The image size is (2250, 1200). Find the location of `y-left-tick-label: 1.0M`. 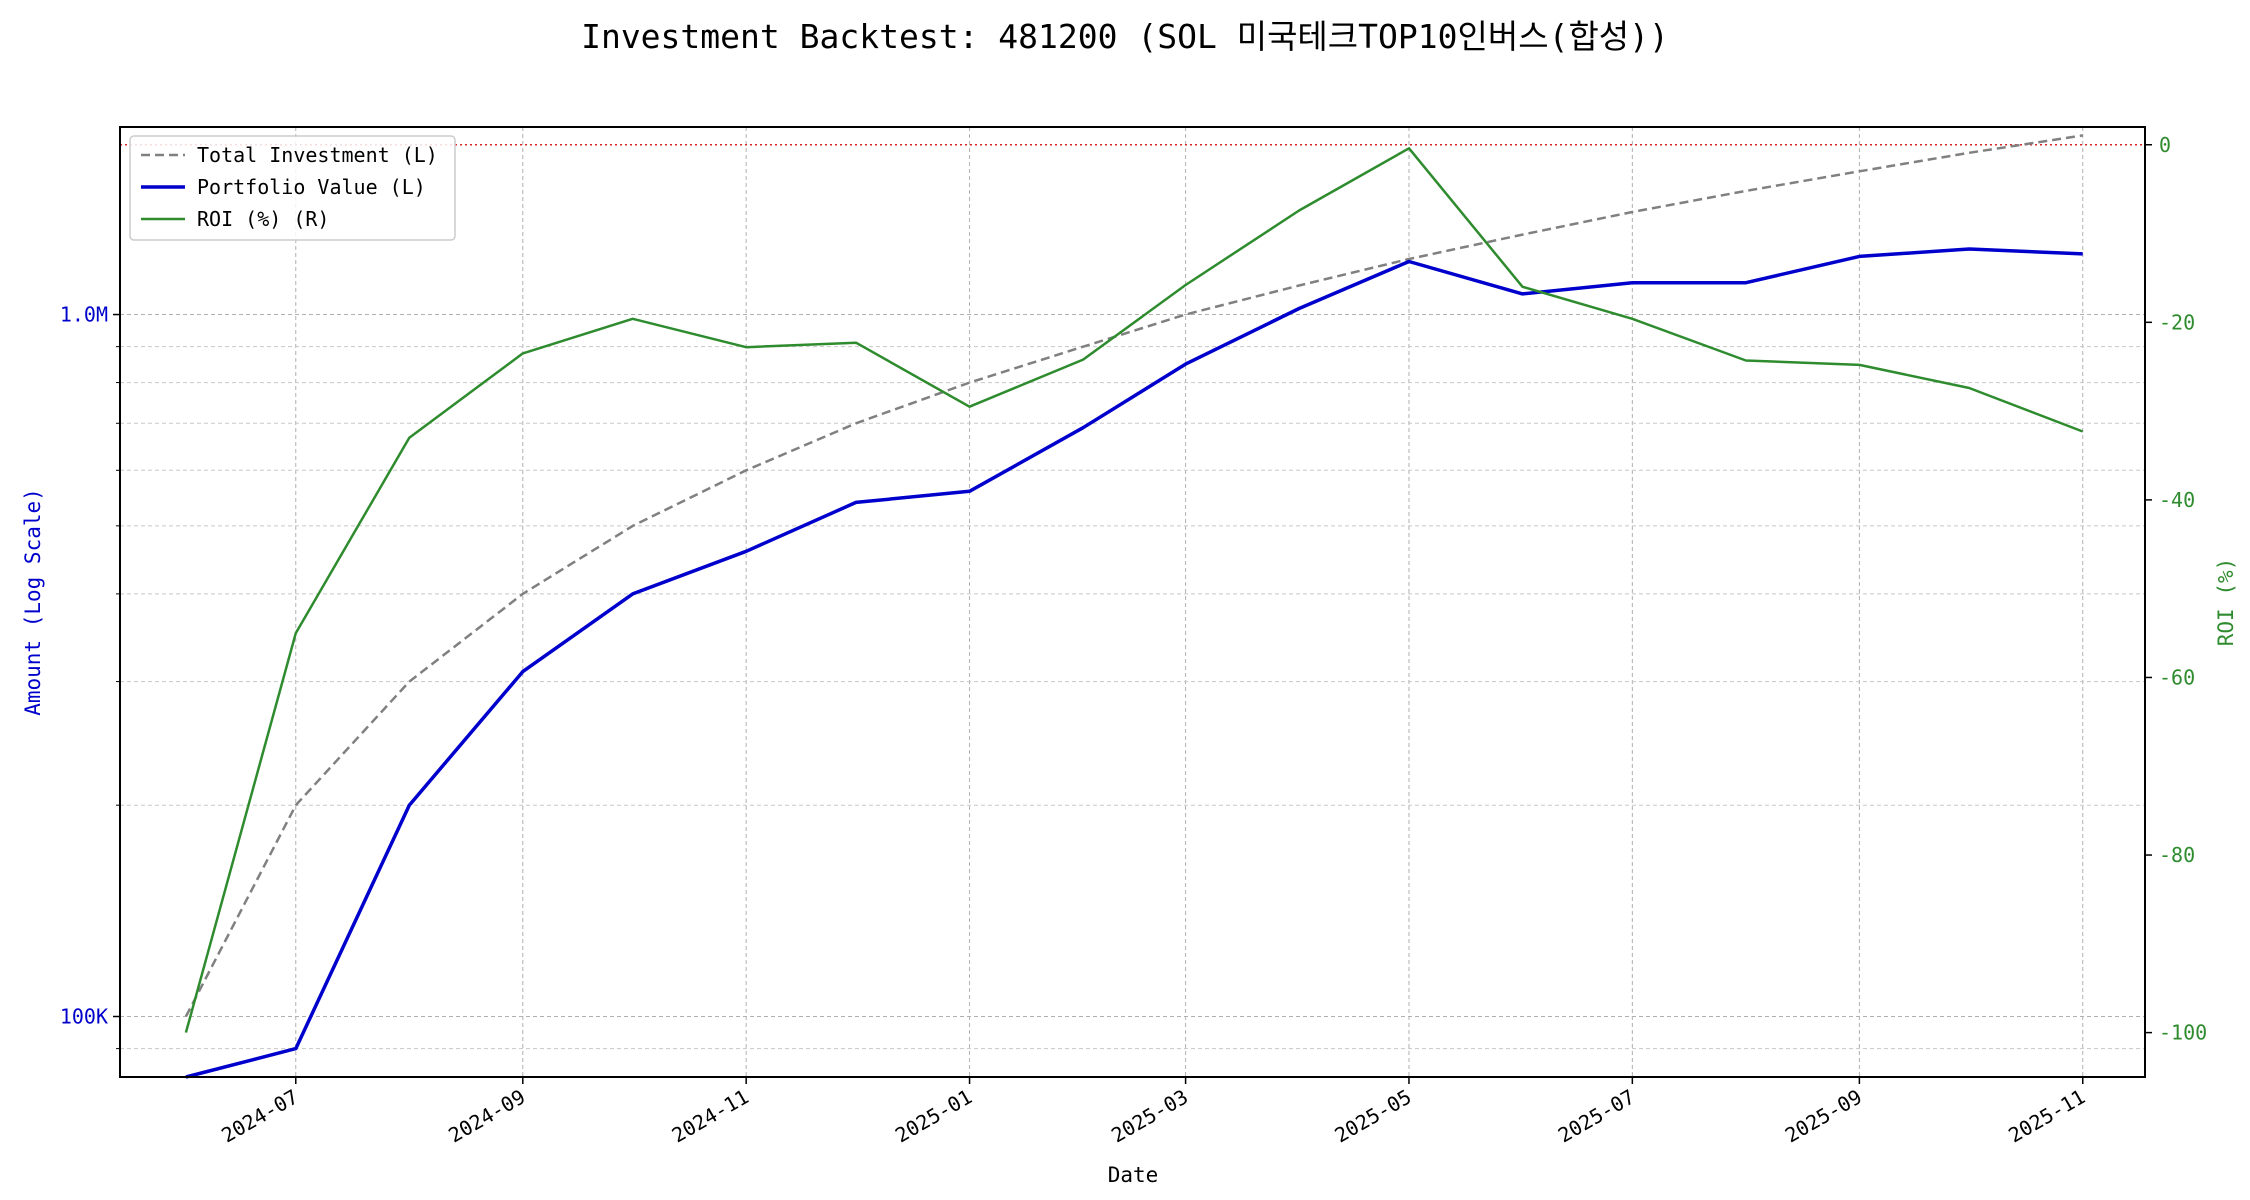

y-left-tick-label: 1.0M is located at coordinates (84, 315).